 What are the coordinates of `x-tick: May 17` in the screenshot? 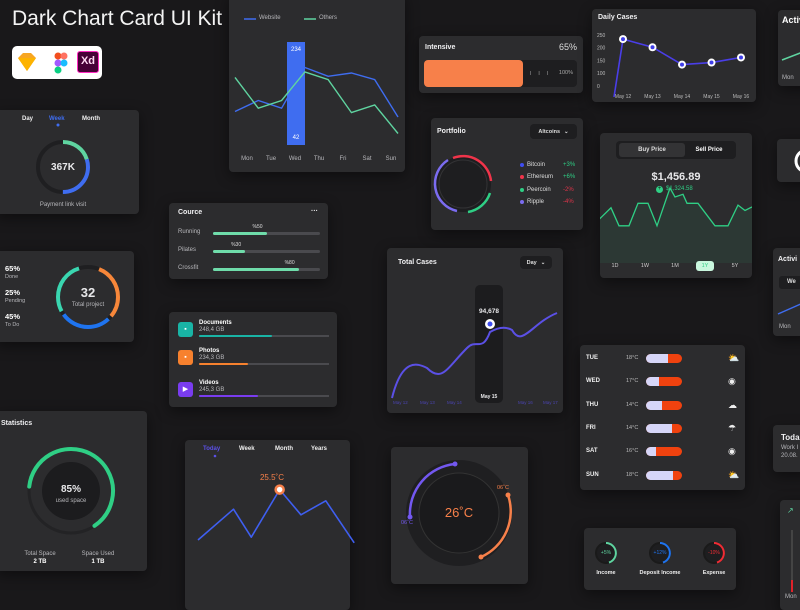 It's located at (550, 402).